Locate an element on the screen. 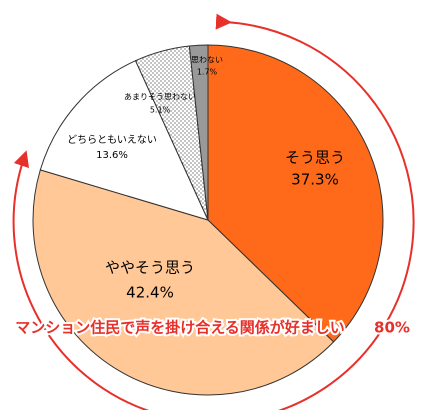 This screenshot has width=422, height=410. annotation-value: 80% is located at coordinates (392, 328).